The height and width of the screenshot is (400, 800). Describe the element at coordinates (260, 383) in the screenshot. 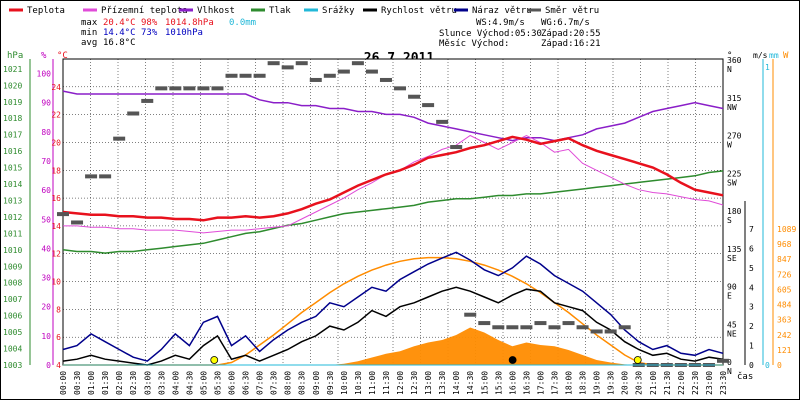

I see `tick-time-group: 07:00` at that location.